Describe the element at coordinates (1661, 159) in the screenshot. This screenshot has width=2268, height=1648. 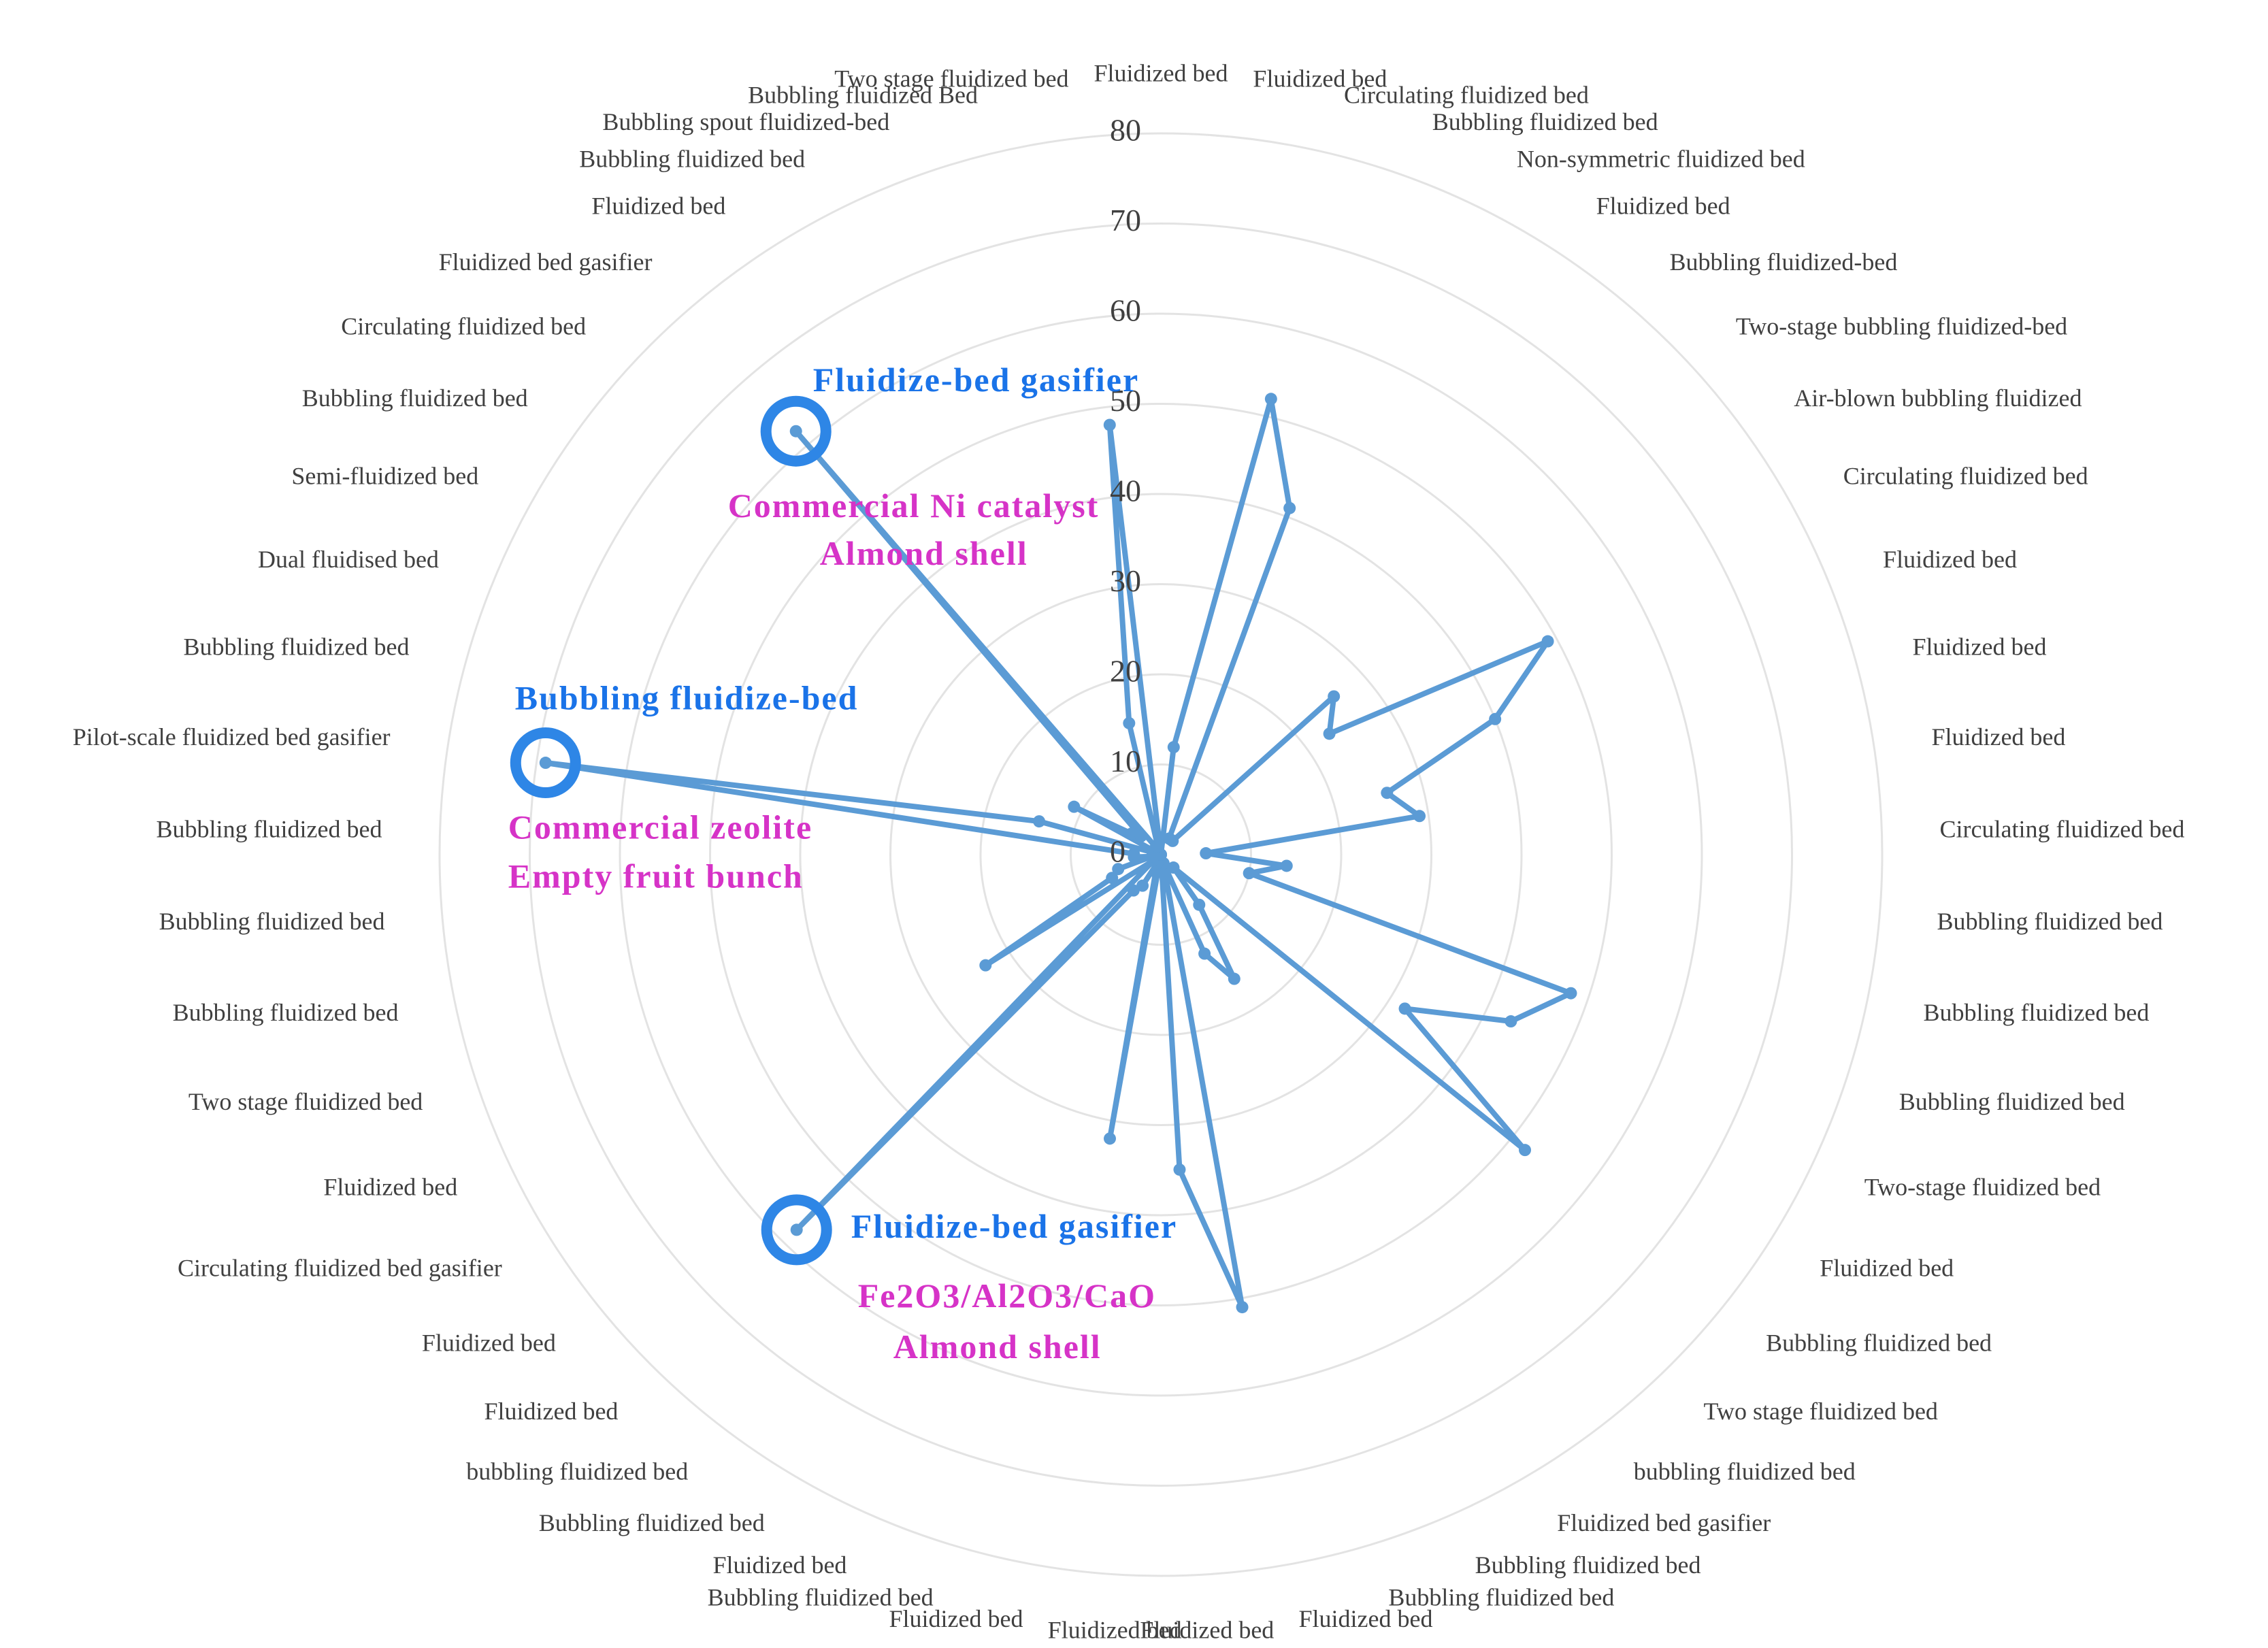
I see `category-label: Non-symmetric fluidized bed` at that location.